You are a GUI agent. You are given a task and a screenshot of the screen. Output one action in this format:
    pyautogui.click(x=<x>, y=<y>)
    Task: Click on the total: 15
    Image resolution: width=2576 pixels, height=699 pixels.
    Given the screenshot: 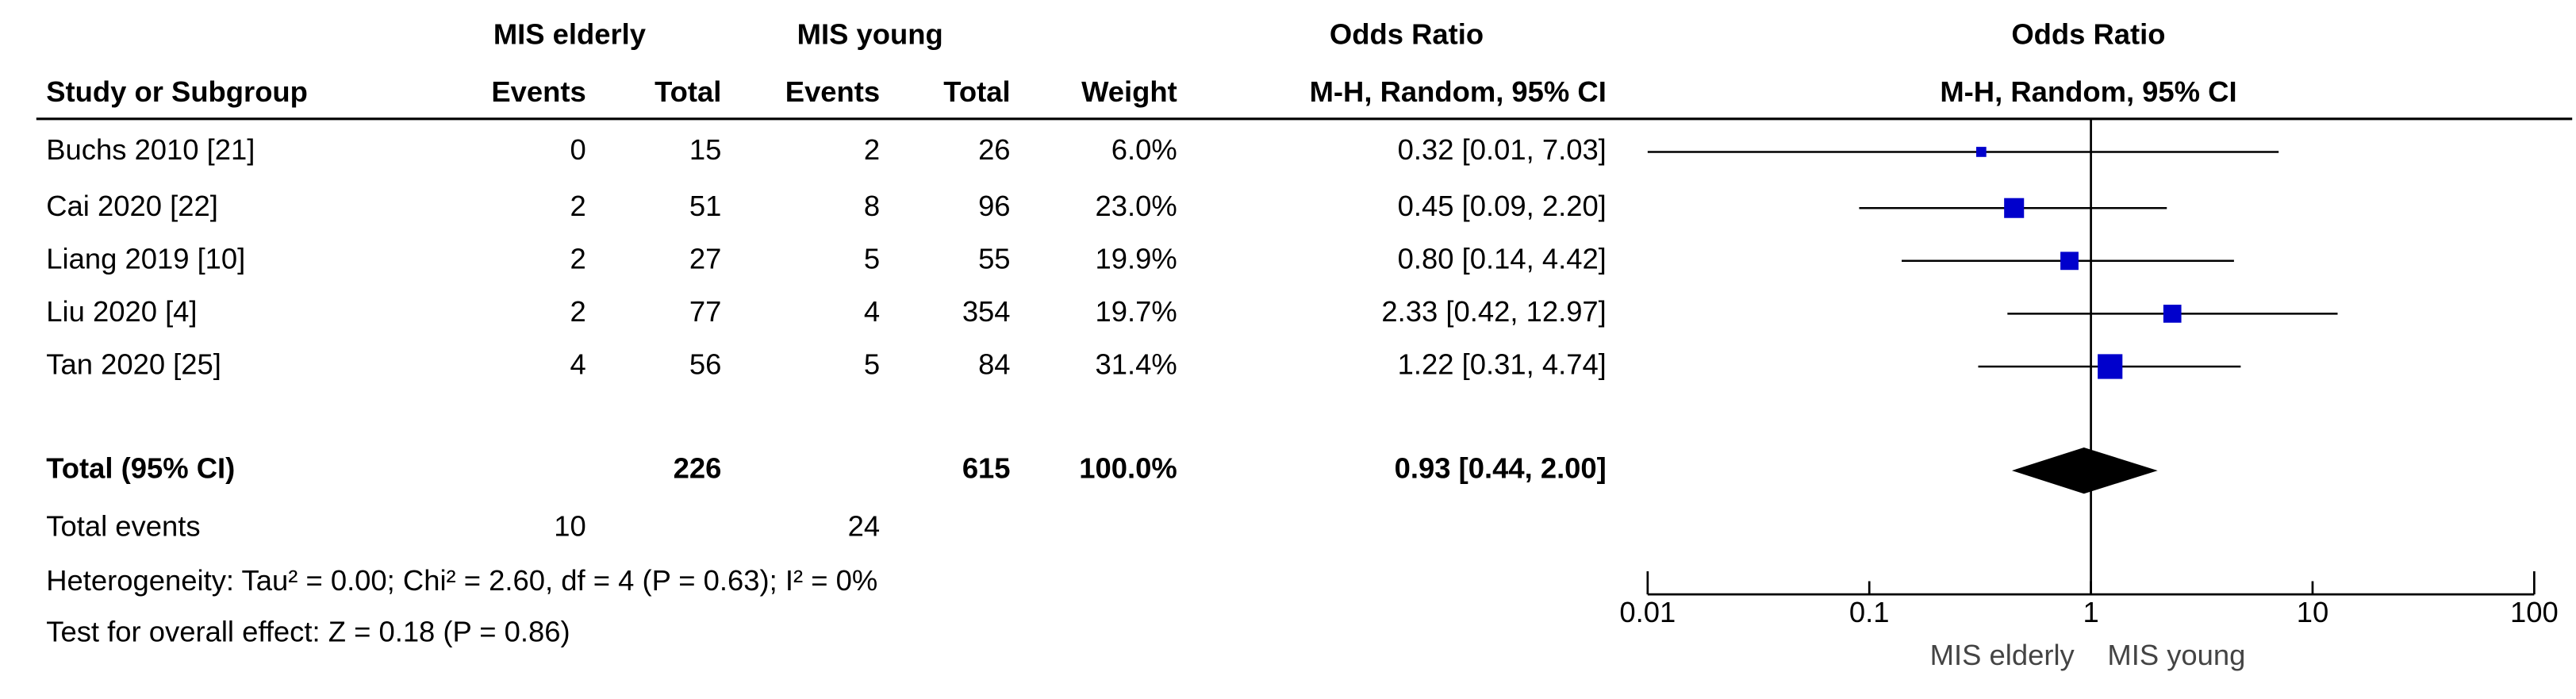 What is the action you would take?
    pyautogui.click(x=705, y=149)
    